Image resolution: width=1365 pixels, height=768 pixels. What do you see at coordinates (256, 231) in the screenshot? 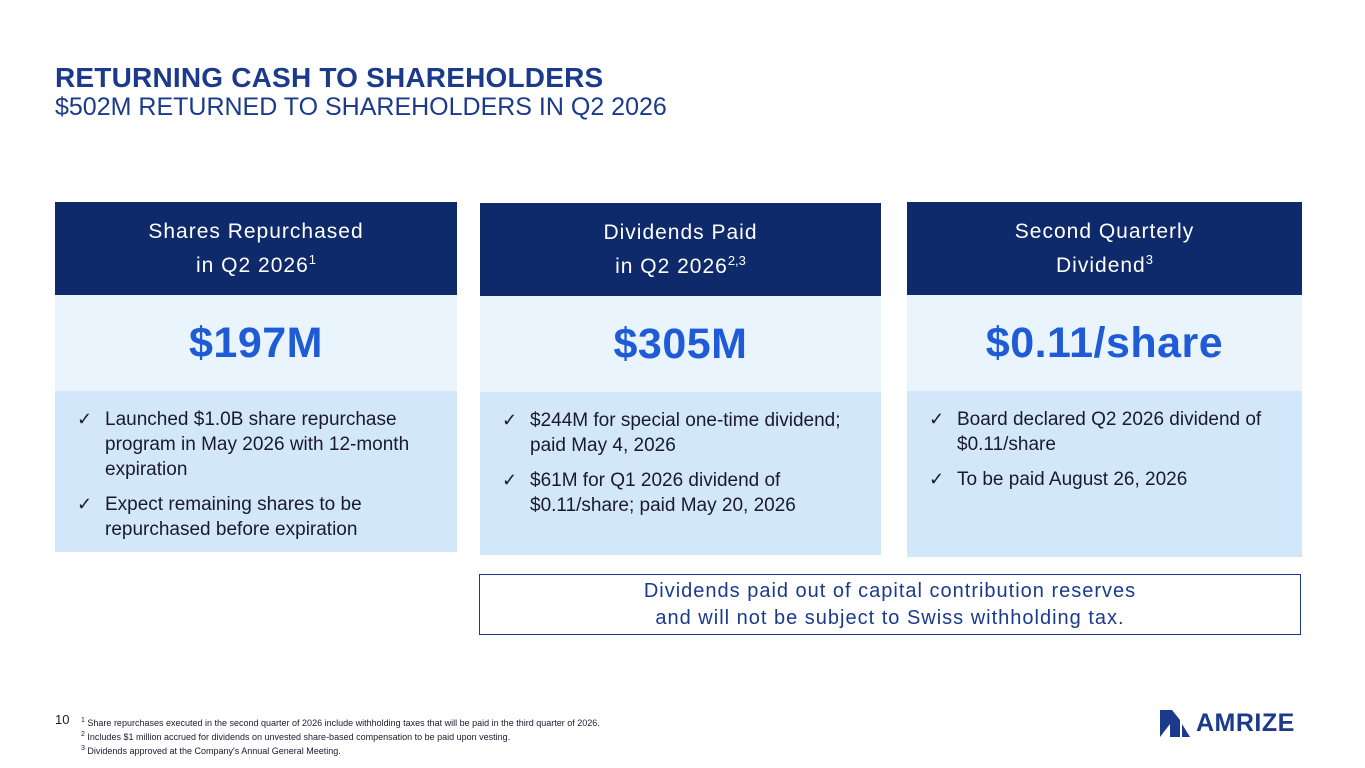
I see `card-header-line1: Shares Repurchased` at bounding box center [256, 231].